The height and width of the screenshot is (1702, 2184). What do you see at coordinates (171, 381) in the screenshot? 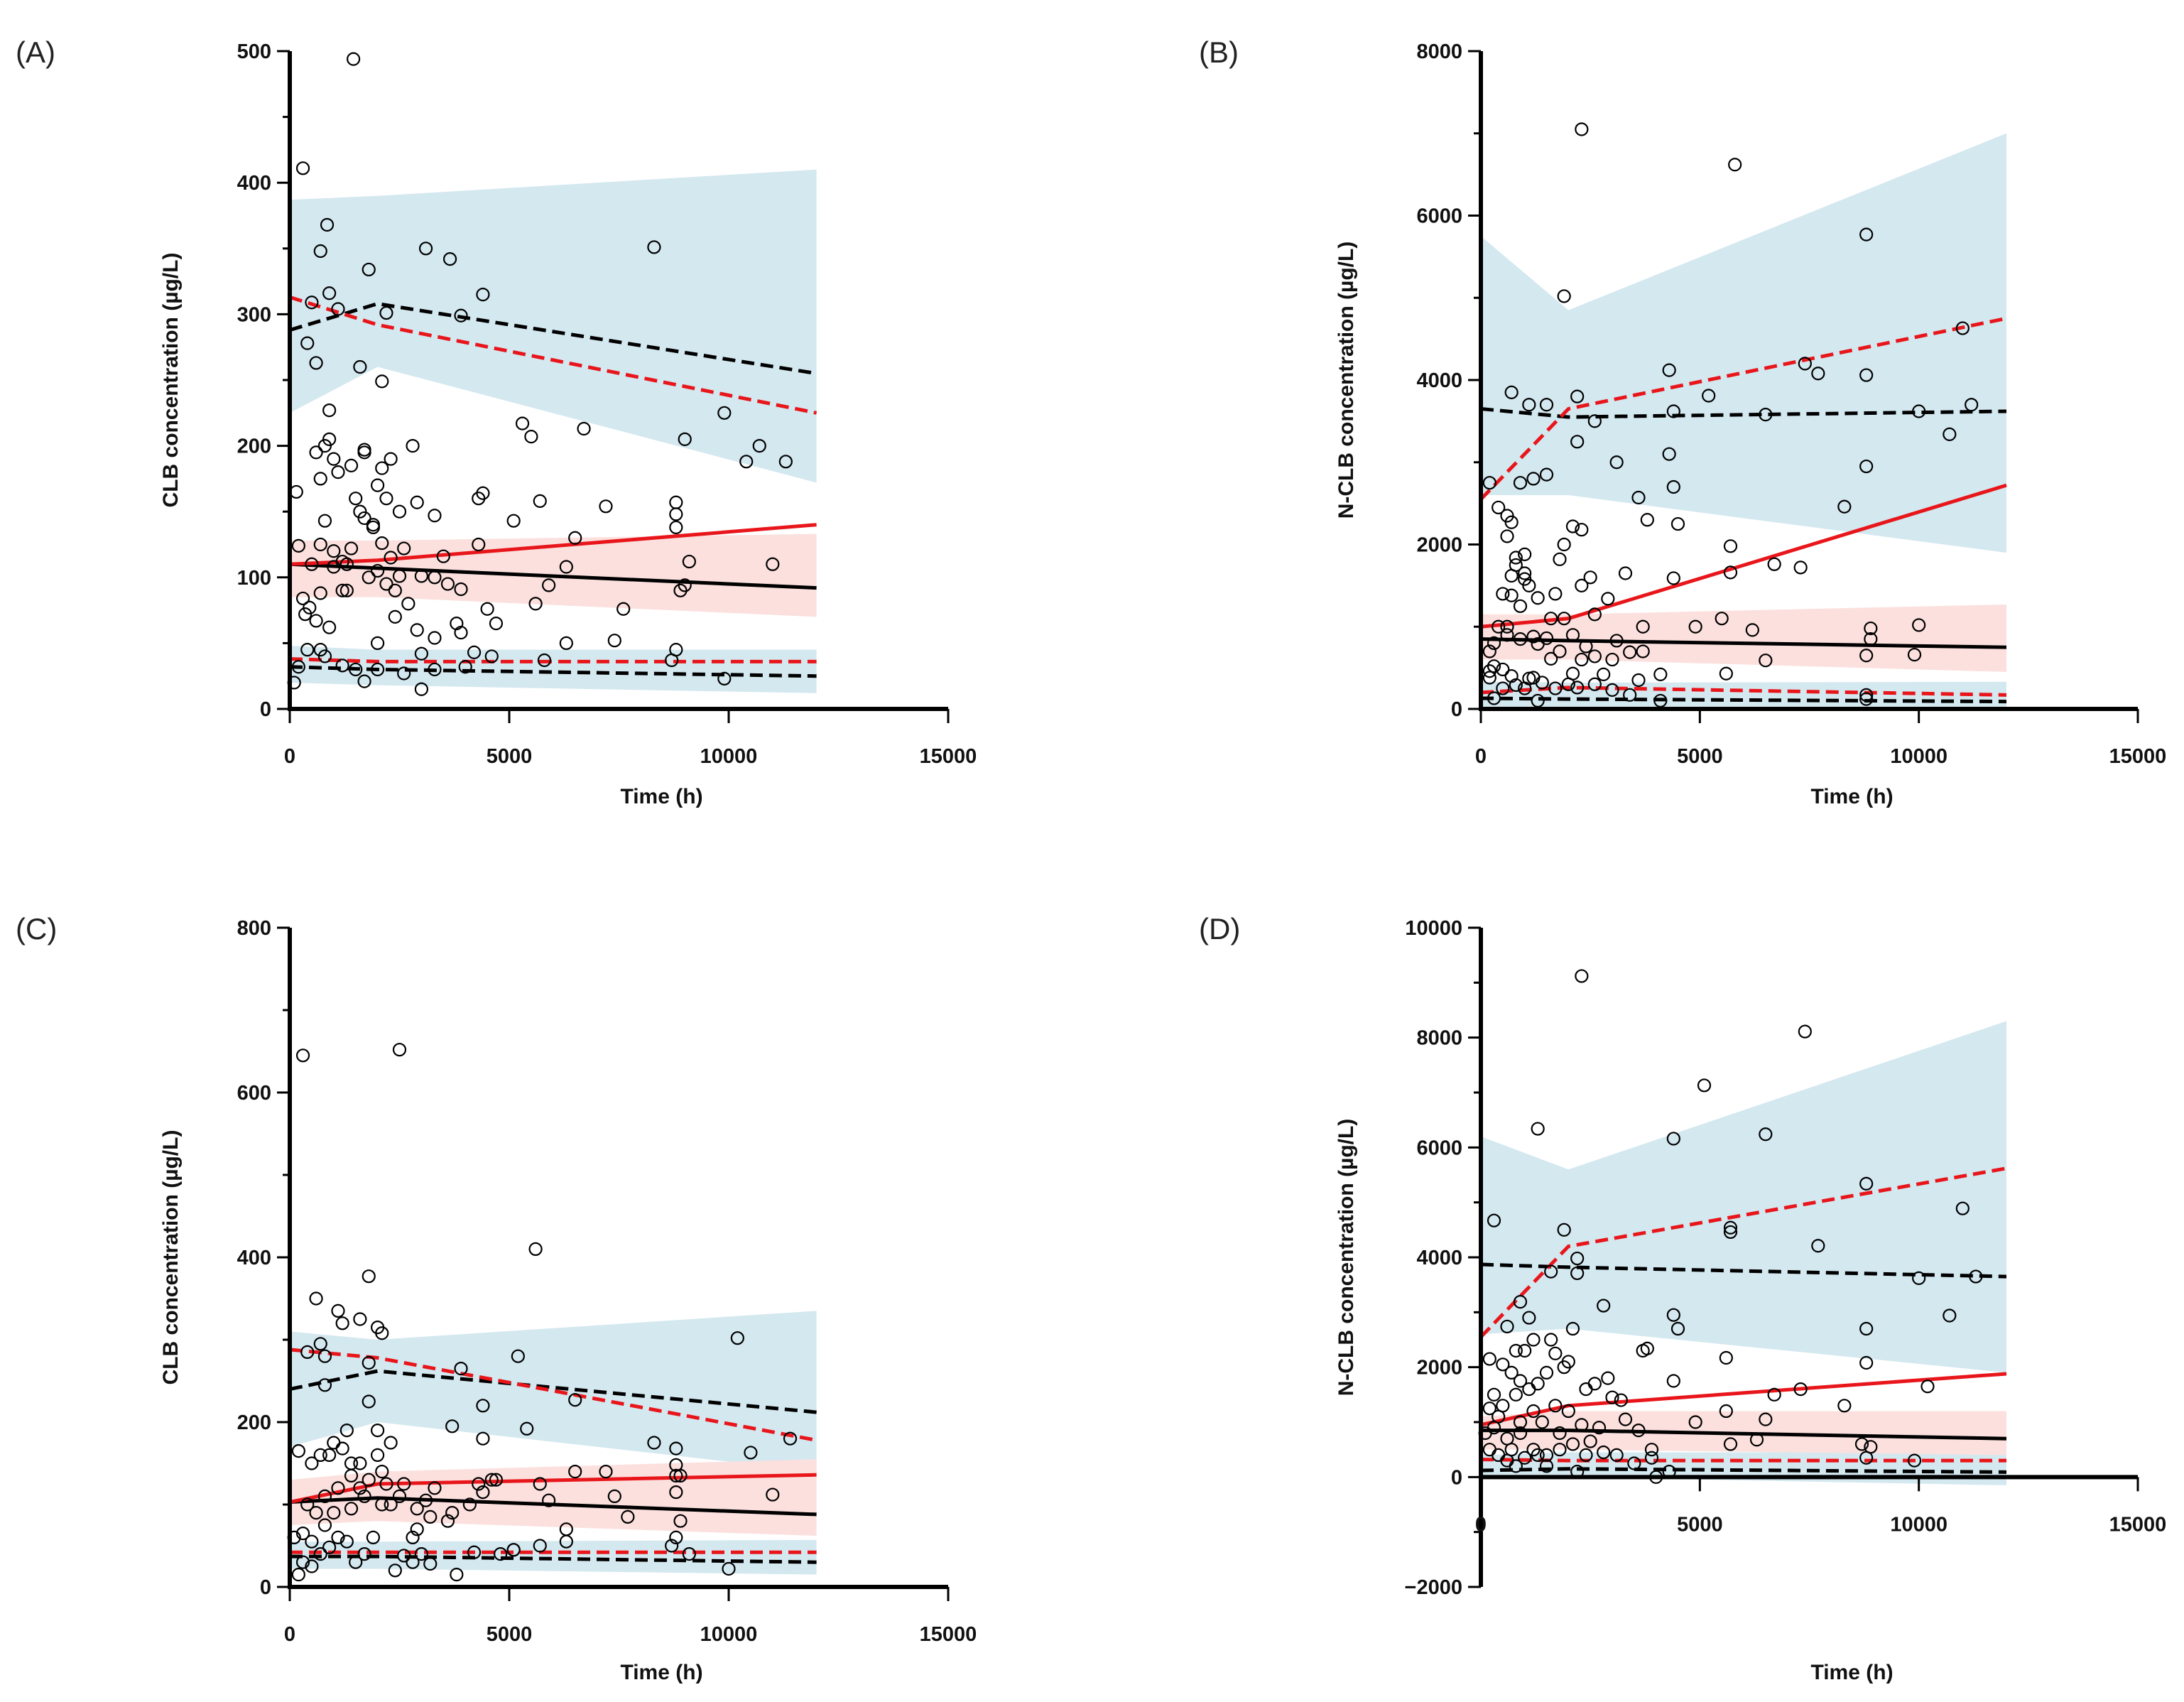
I see `y-axis-title: CLB concentration (µg/L)` at bounding box center [171, 381].